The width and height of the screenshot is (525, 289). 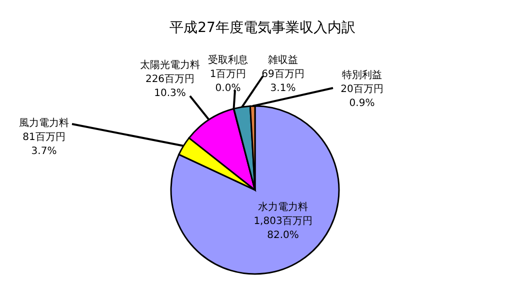 I want to click on data-label: 20百万円 0.9%, so click(x=362, y=96).